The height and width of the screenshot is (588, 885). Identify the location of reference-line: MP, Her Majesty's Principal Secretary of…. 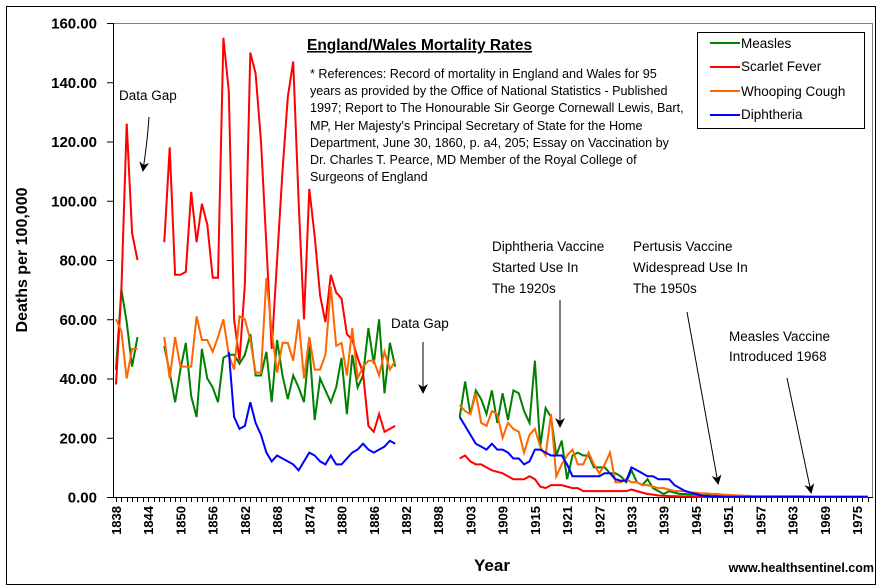
(476, 126).